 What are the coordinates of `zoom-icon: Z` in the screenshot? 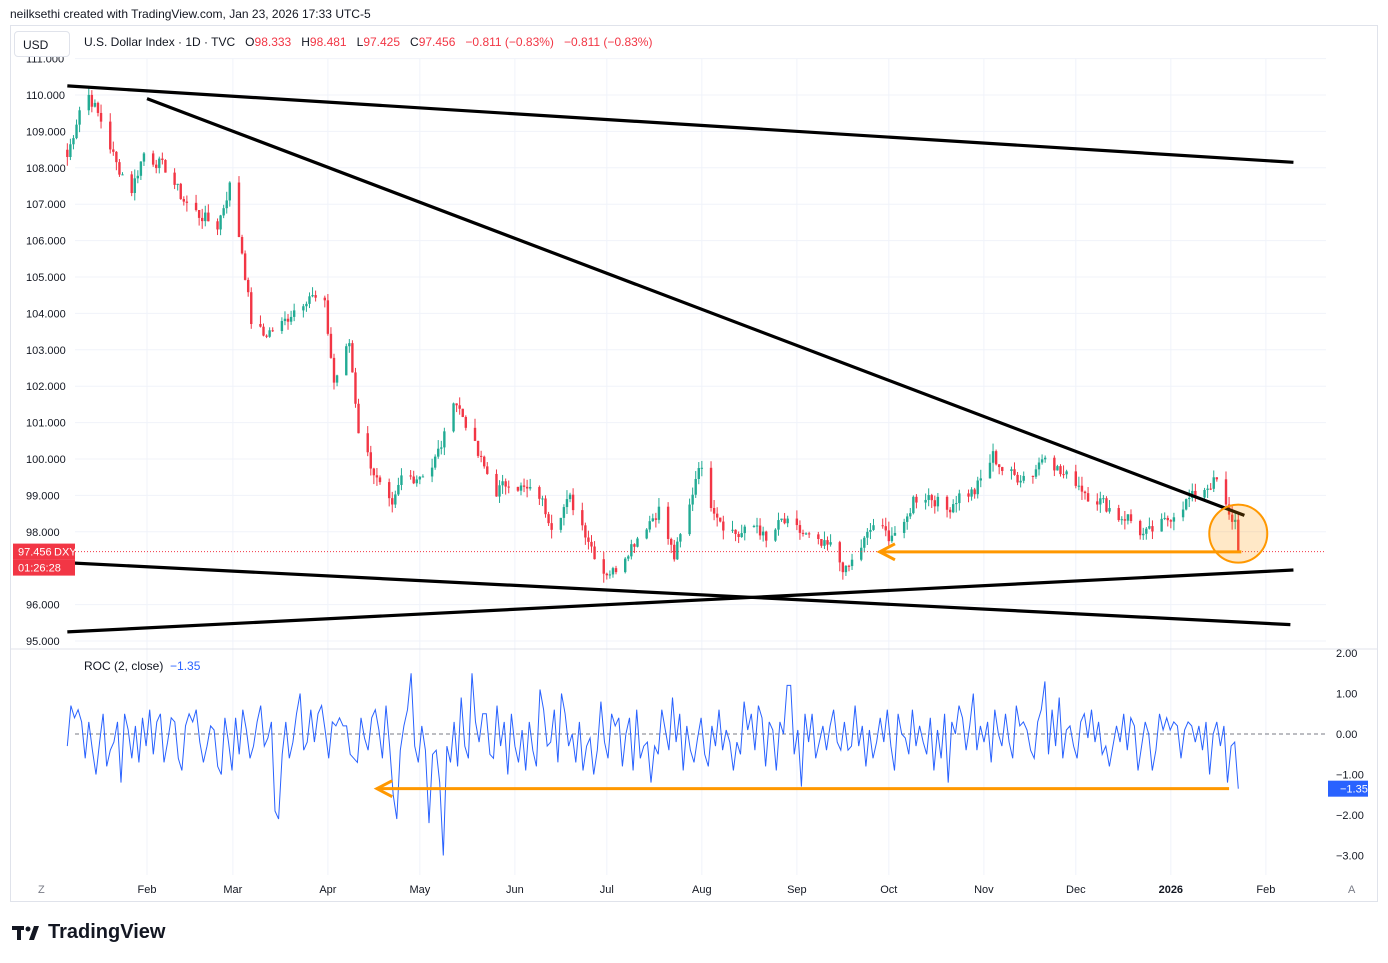 It's located at (41, 890).